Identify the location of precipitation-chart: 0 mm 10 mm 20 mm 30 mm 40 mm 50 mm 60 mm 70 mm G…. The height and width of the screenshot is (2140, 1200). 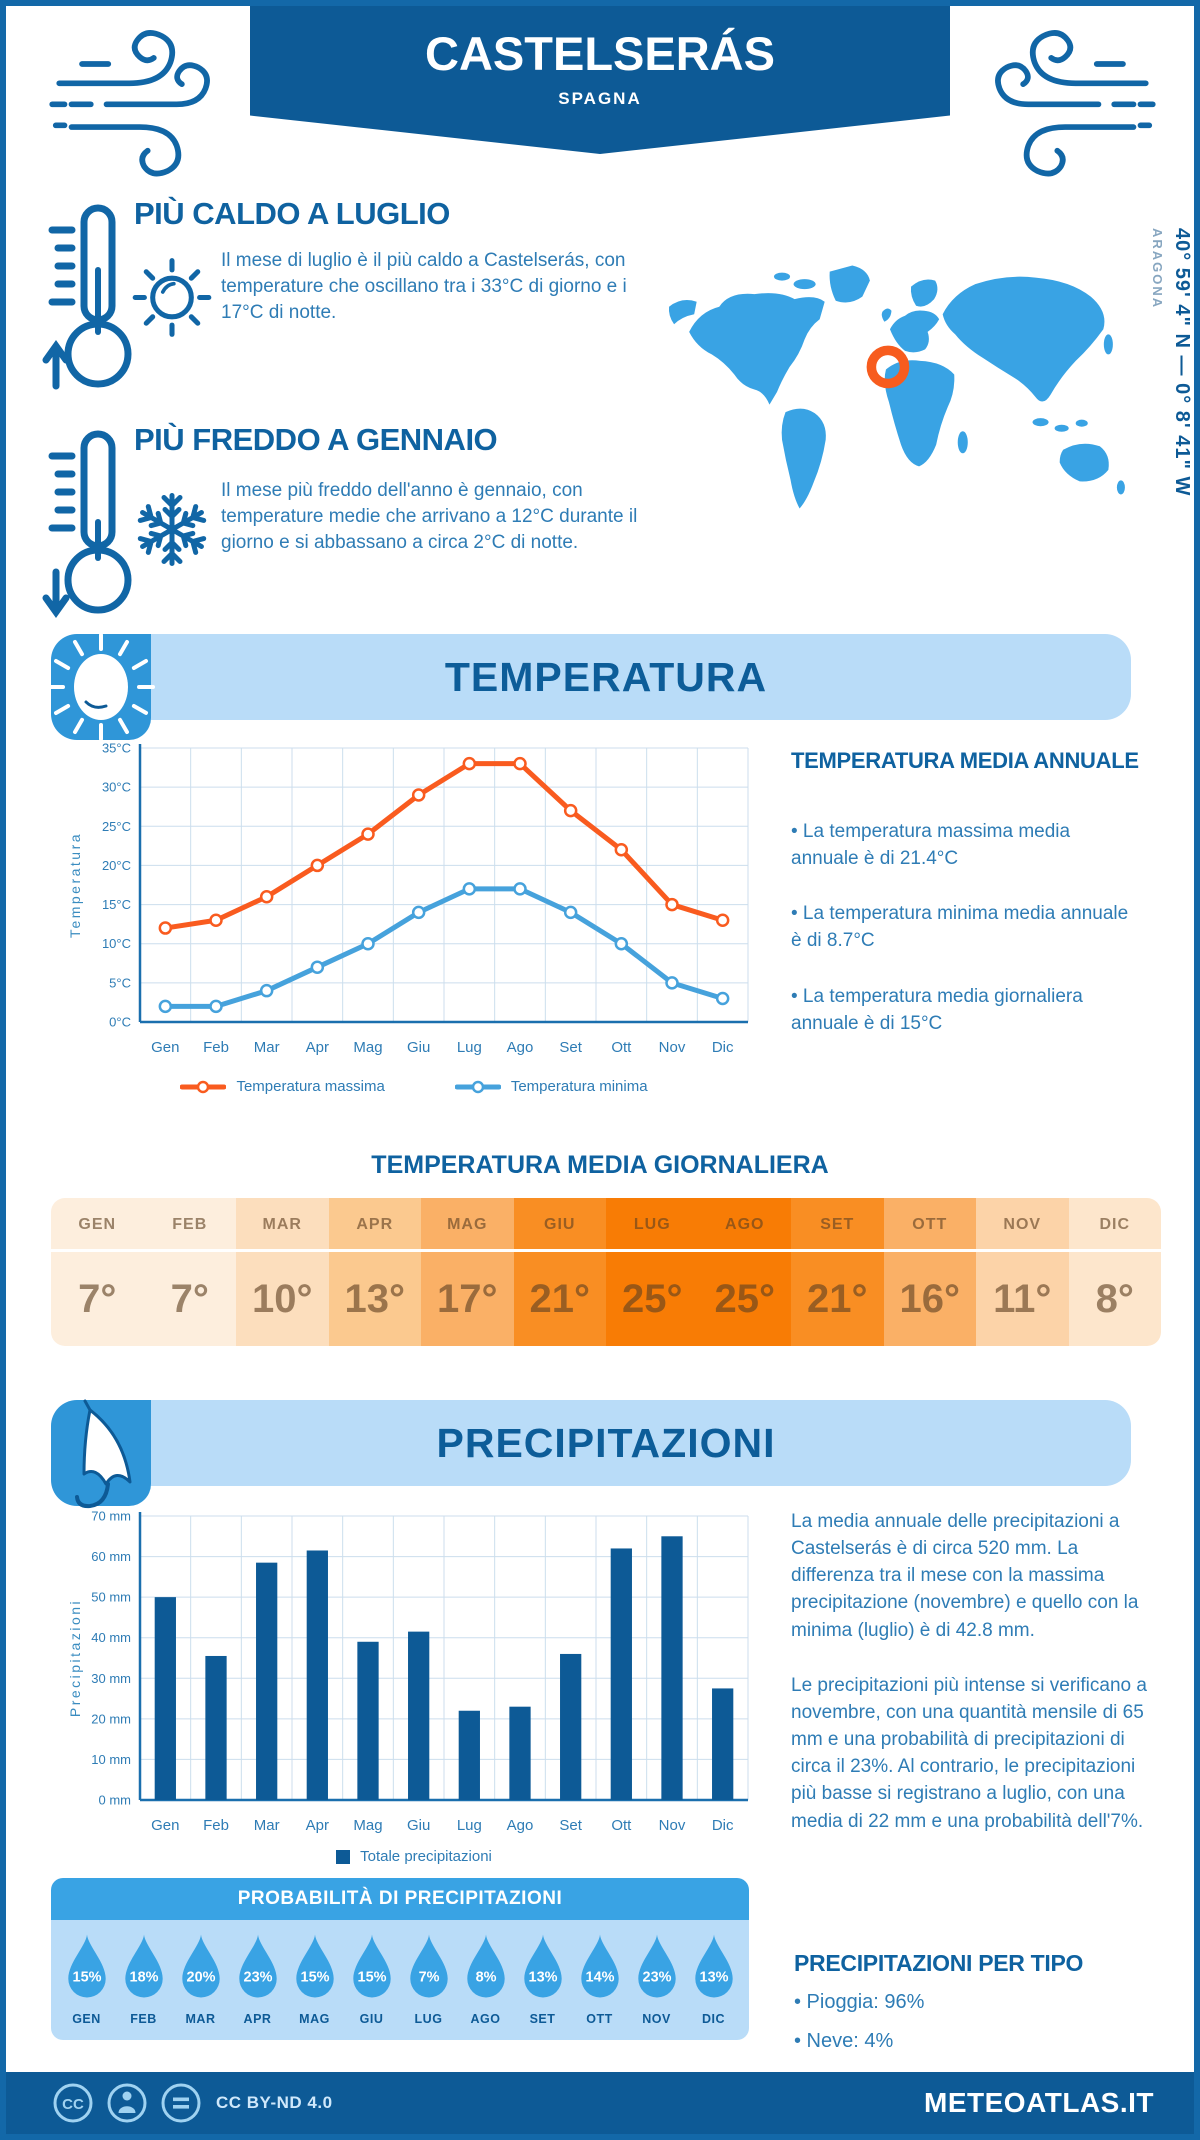
(414, 1678).